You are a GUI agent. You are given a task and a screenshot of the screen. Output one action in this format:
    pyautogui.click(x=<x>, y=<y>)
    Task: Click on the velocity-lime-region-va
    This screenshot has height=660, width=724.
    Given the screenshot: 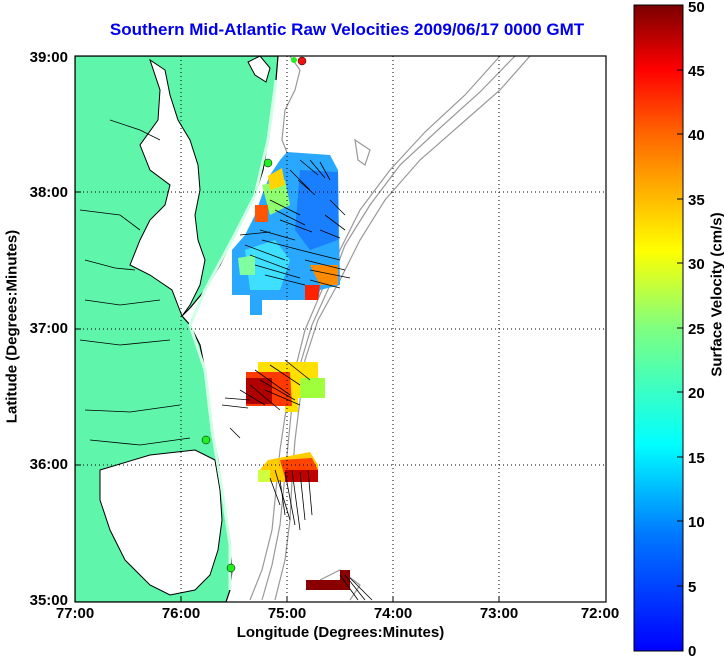 What is the action you would take?
    pyautogui.click(x=312, y=388)
    